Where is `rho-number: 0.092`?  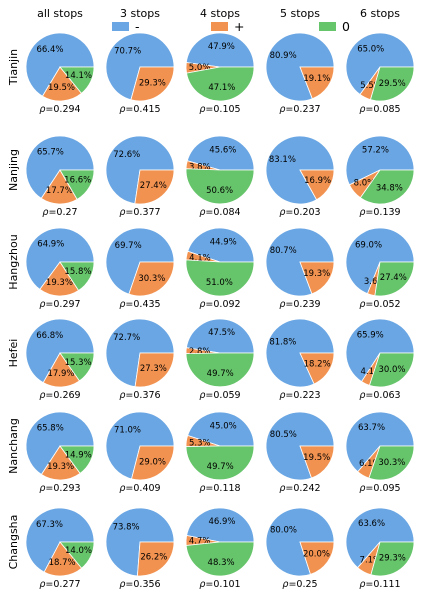 rho-number: 0.092 is located at coordinates (226, 304).